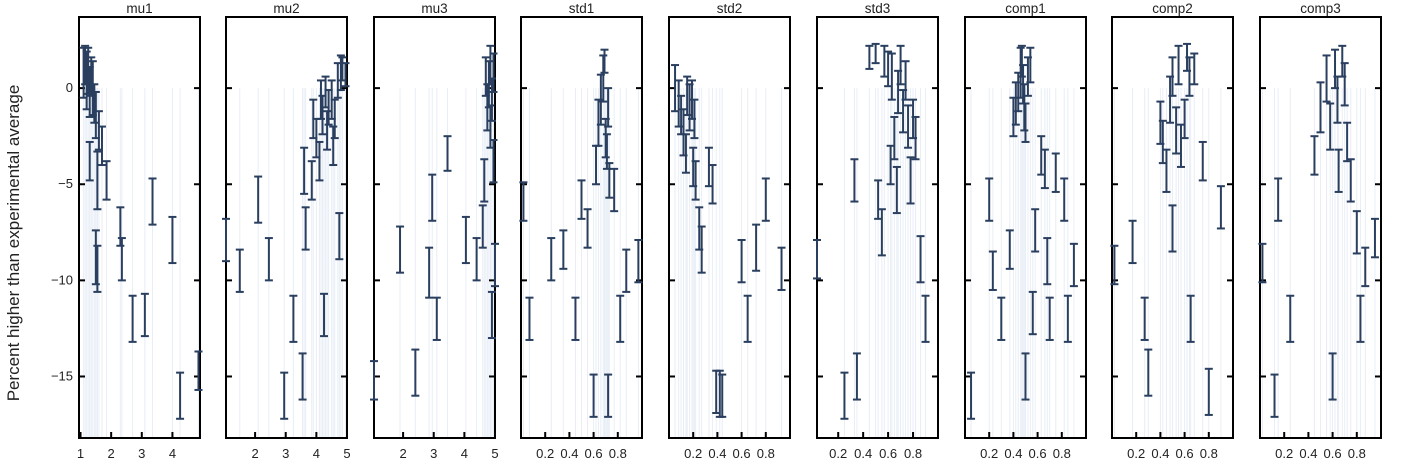 The image size is (1420, 472). What do you see at coordinates (139, 8) in the screenshot?
I see `panel-title: mu1` at bounding box center [139, 8].